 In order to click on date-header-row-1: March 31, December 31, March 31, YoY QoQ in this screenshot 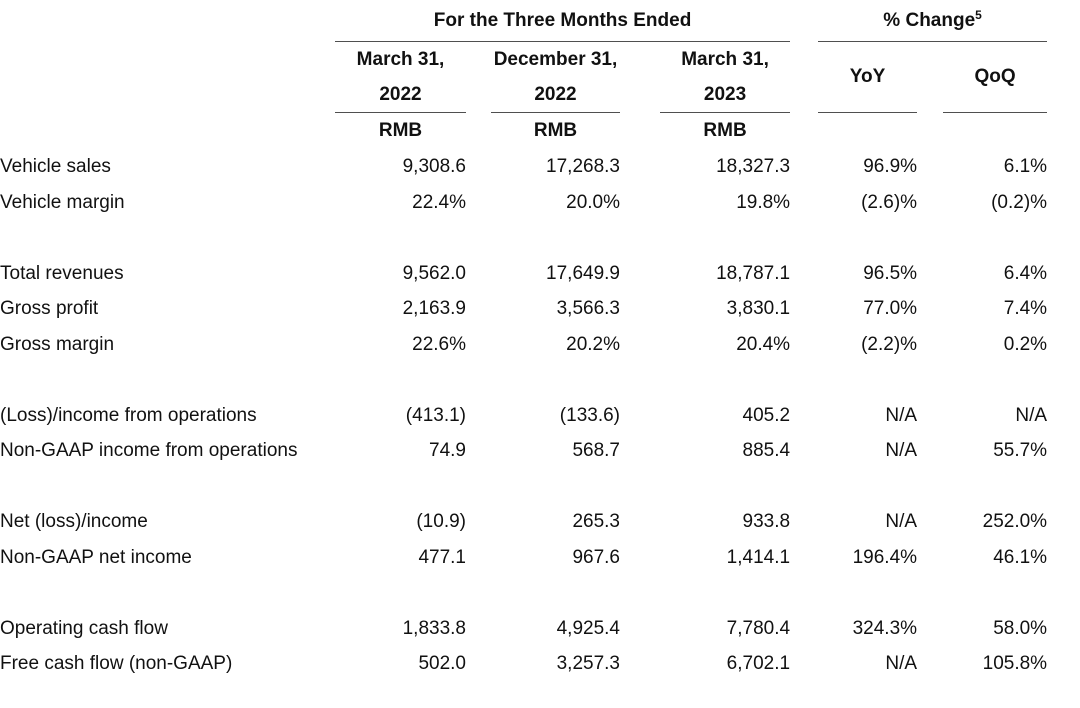, I will do `click(524, 77)`.